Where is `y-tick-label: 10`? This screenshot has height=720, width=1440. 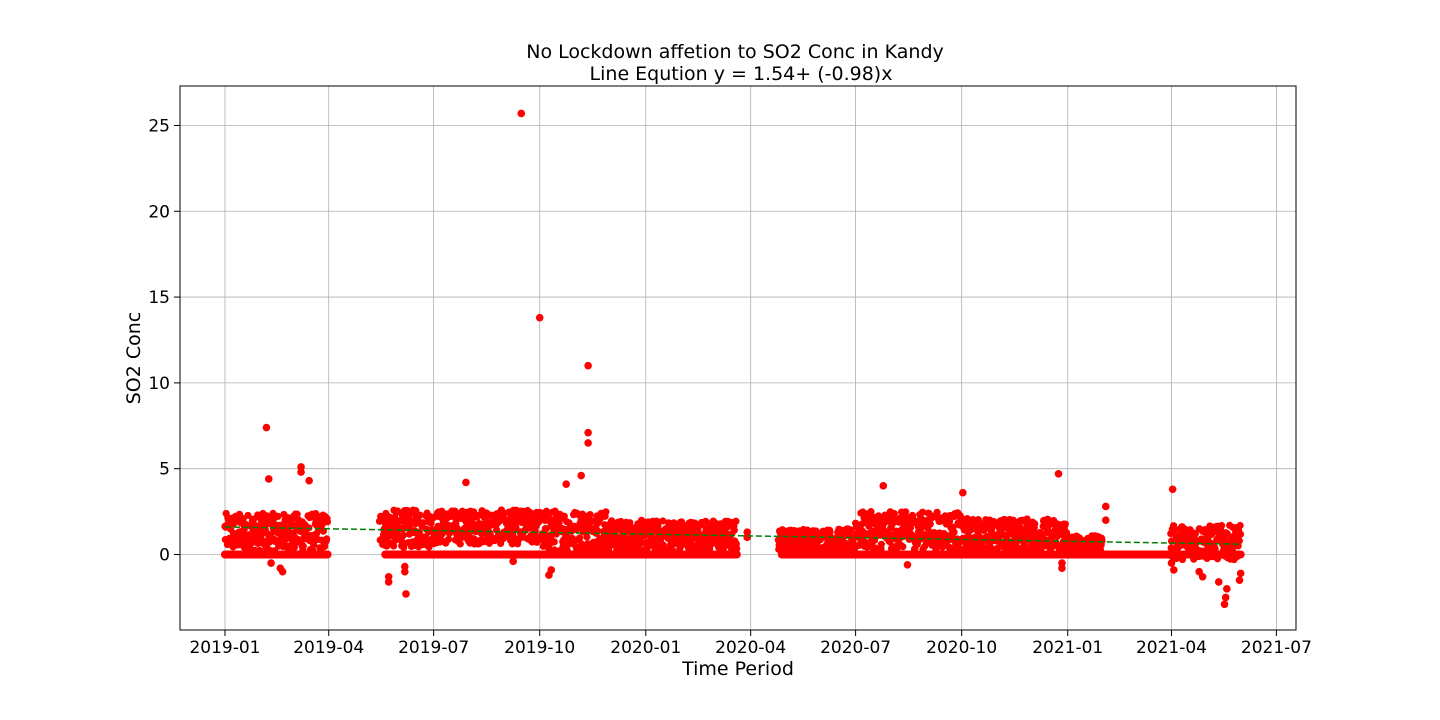 y-tick-label: 10 is located at coordinates (159, 384).